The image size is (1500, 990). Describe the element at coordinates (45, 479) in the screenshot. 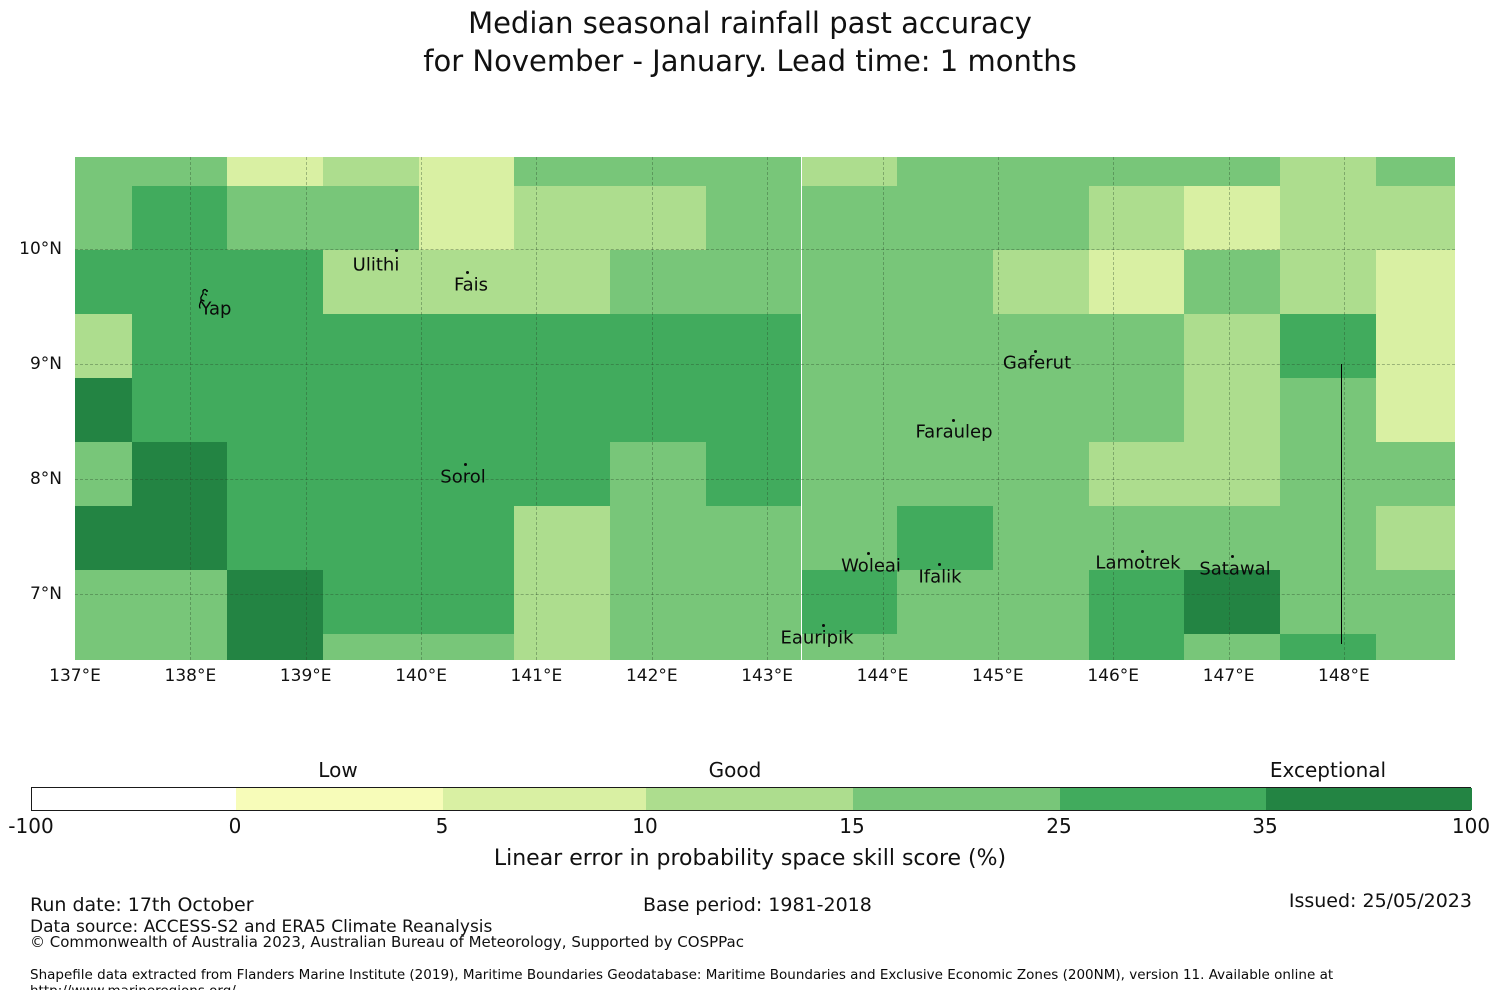

I see `y-tick-label: 8°N` at that location.